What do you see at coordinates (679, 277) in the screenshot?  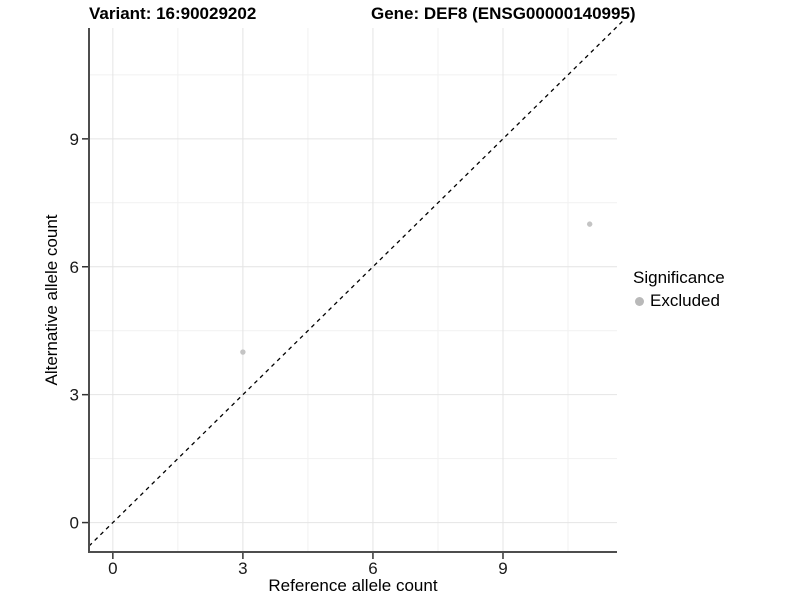 I see `legend-title: Significance` at bounding box center [679, 277].